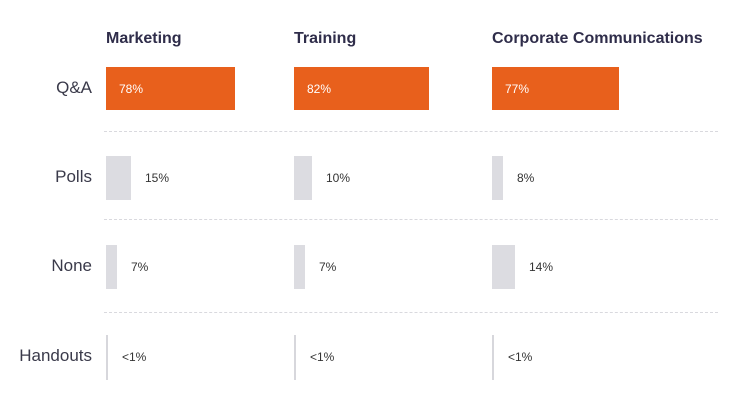  I want to click on value-label-2-3: <1%, so click(520, 357).